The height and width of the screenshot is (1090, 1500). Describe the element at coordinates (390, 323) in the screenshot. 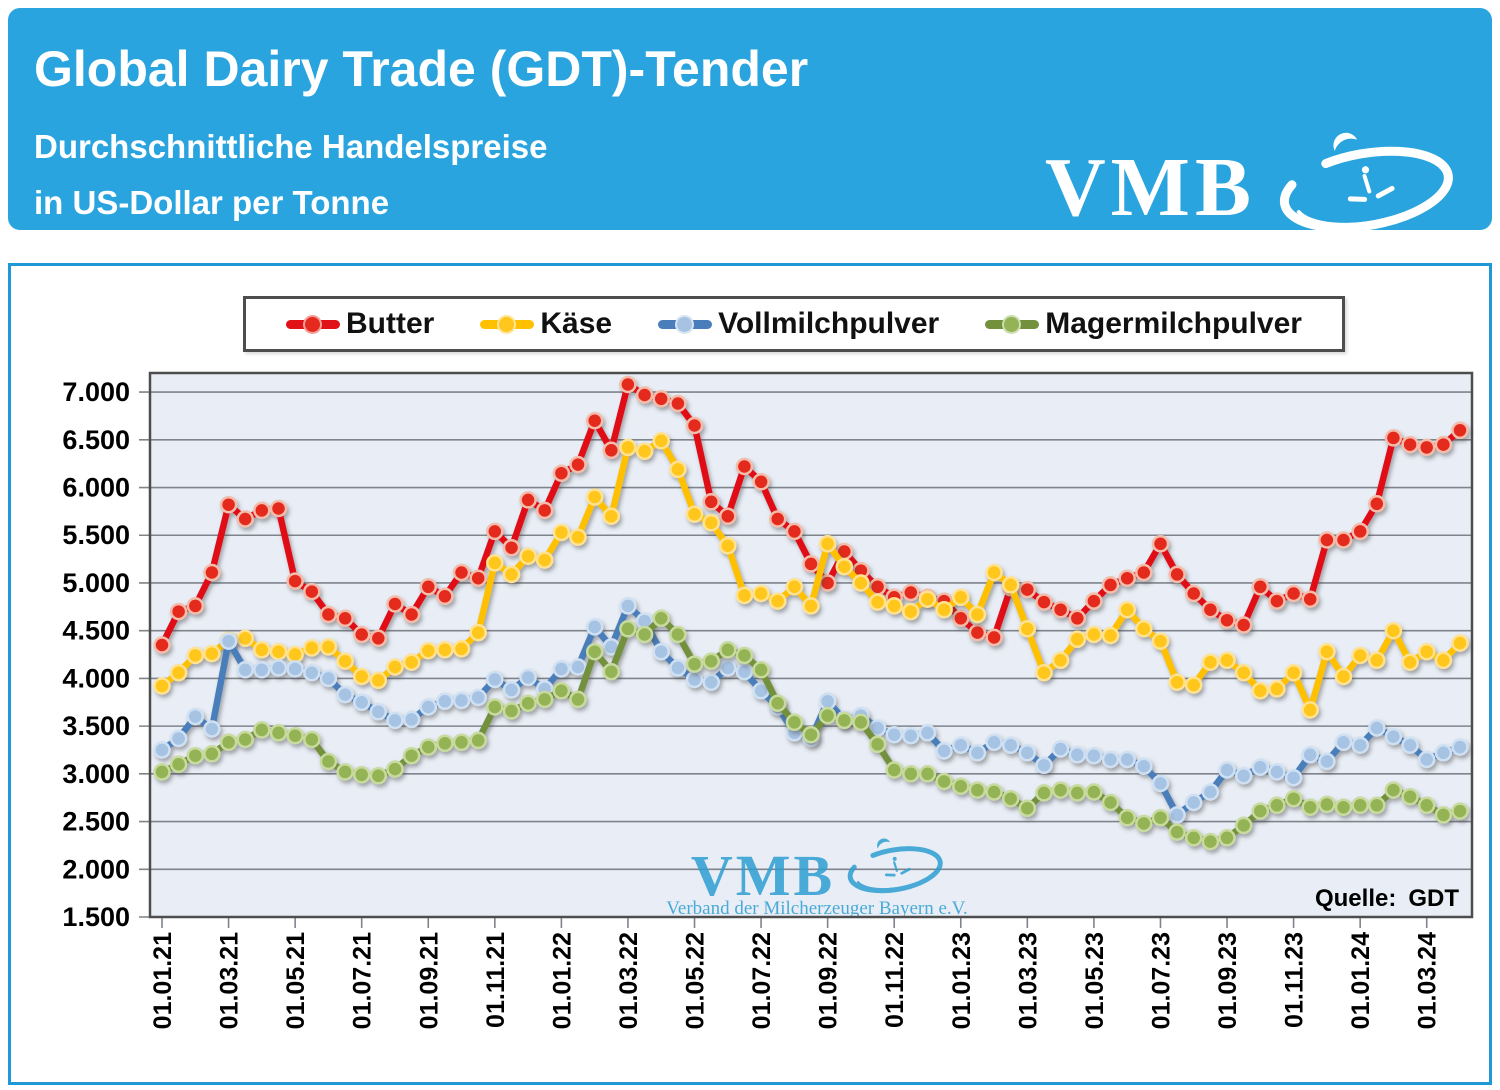

I see `legend-label: Butter` at that location.